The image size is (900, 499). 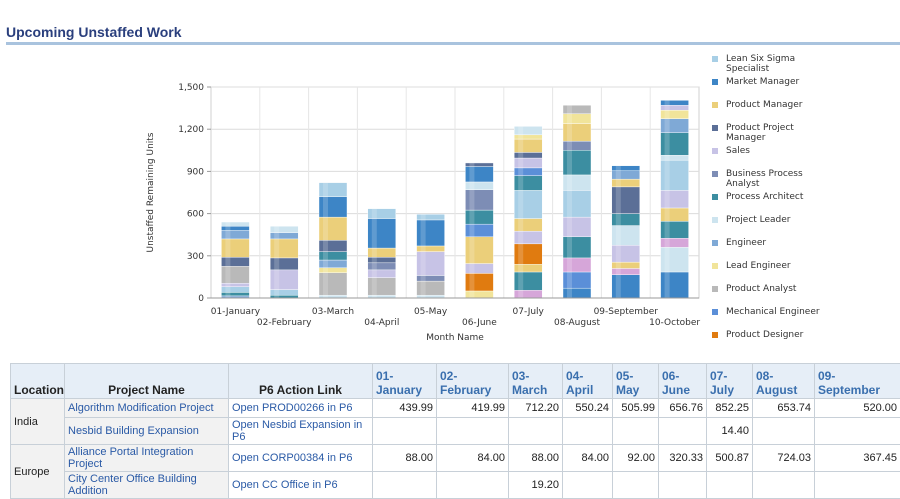 What do you see at coordinates (195, 215) in the screenshot?
I see `y-tick-label: 600` at bounding box center [195, 215].